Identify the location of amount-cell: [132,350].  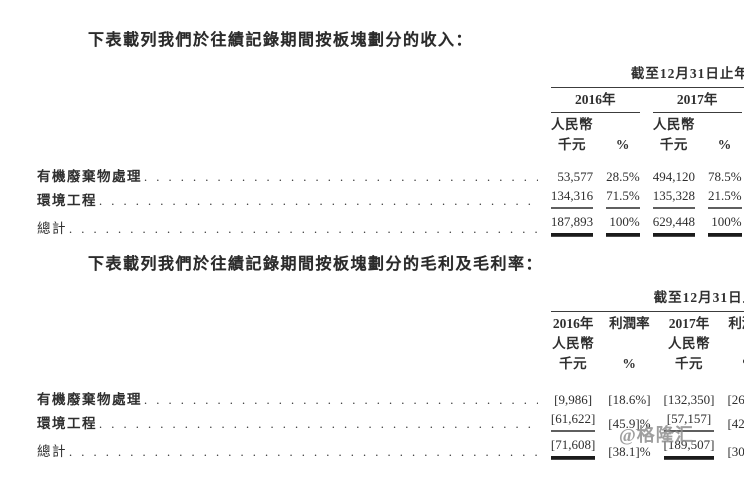
(689, 399).